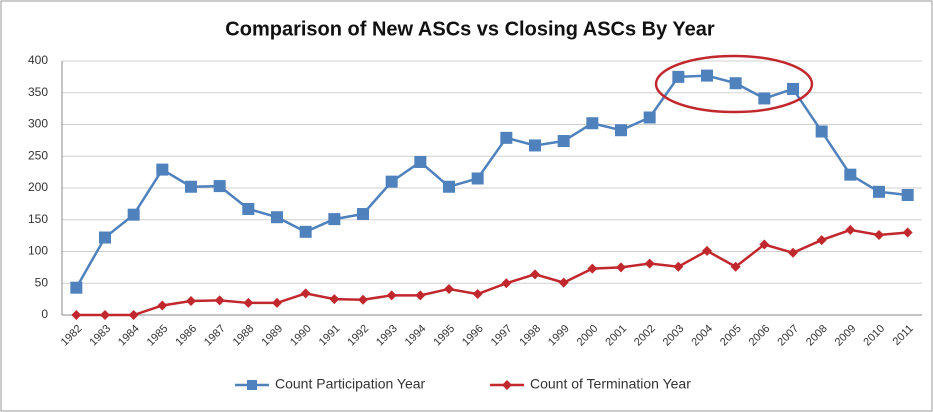 This screenshot has width=933, height=412. Describe the element at coordinates (42, 282) in the screenshot. I see `y-tick-label: 50` at that location.